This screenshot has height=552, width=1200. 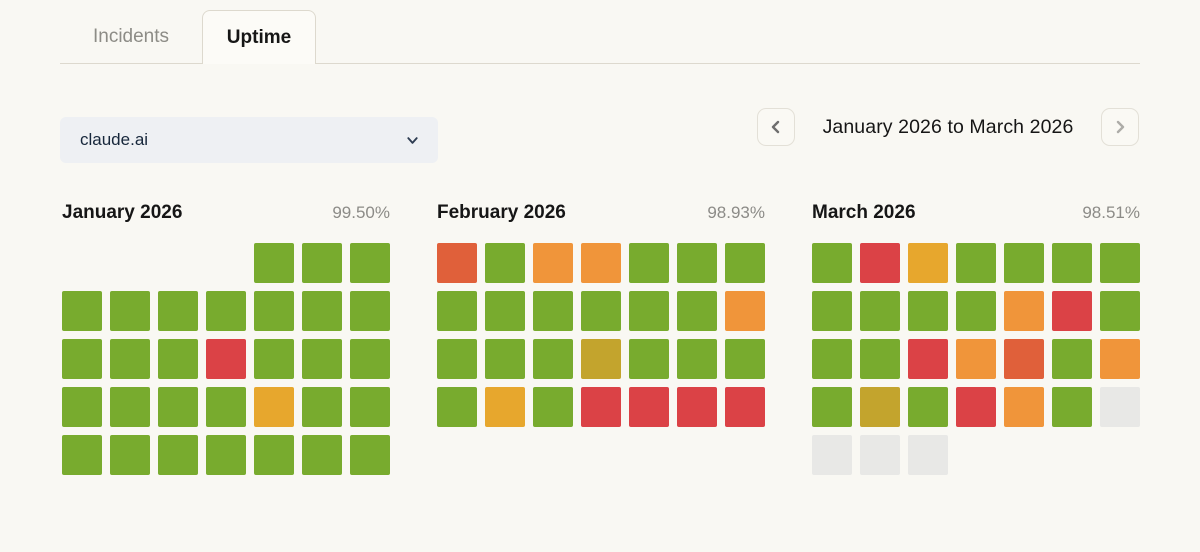 I want to click on month-header: January 2026 99.50%, so click(x=226, y=216).